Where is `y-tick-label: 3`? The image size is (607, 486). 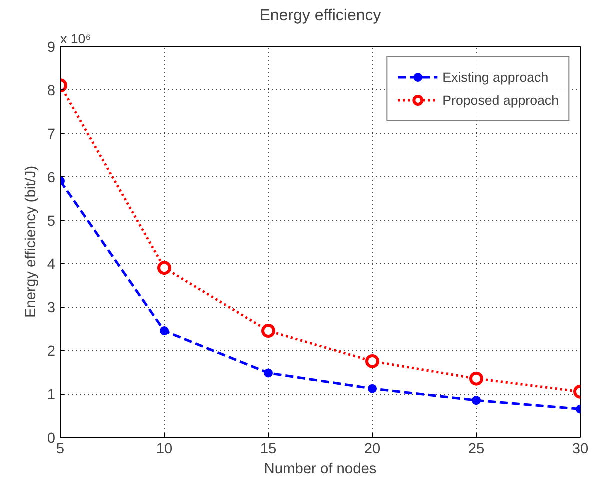
y-tick-label: 3 is located at coordinates (51, 308).